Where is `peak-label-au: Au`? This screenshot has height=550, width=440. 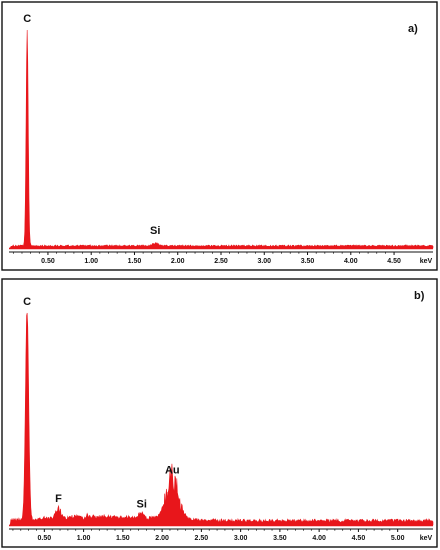 peak-label-au: Au is located at coordinates (172, 471).